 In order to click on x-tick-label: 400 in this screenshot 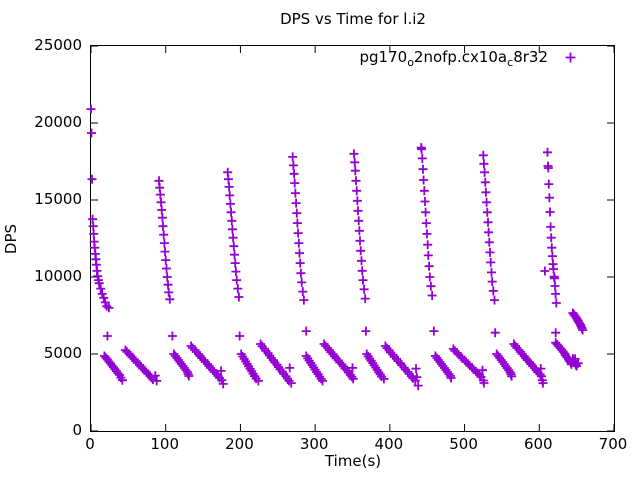, I will do `click(389, 444)`.